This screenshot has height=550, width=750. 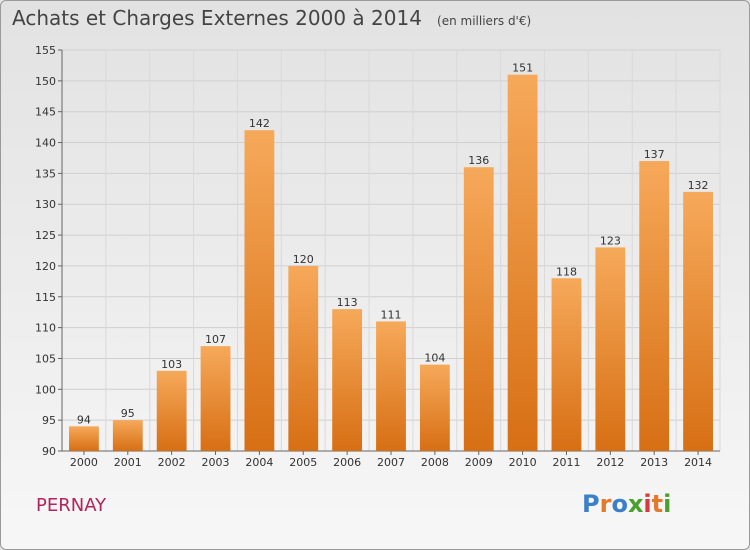 What do you see at coordinates (522, 68) in the screenshot?
I see `data-label: 151` at bounding box center [522, 68].